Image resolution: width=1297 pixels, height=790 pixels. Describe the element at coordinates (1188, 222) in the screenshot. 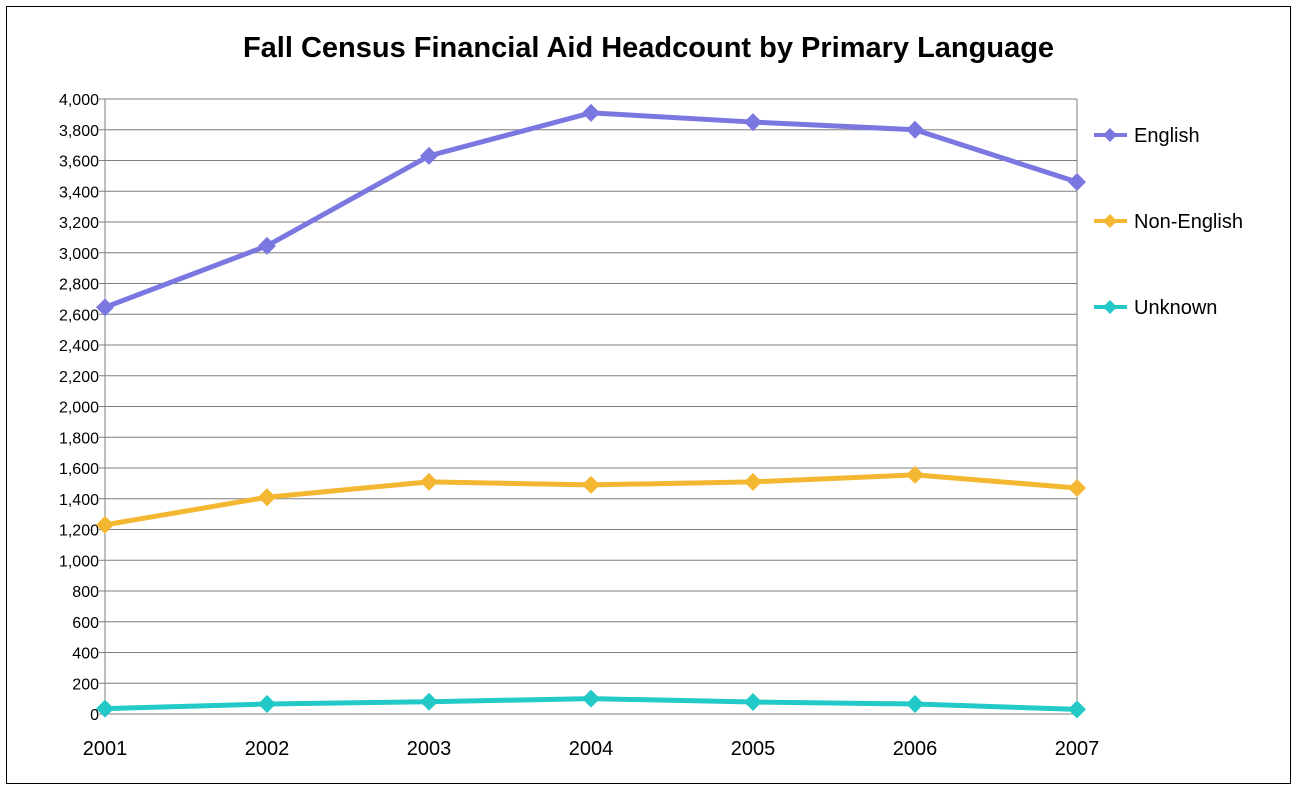

I see `legend-label: Non-English` at that location.